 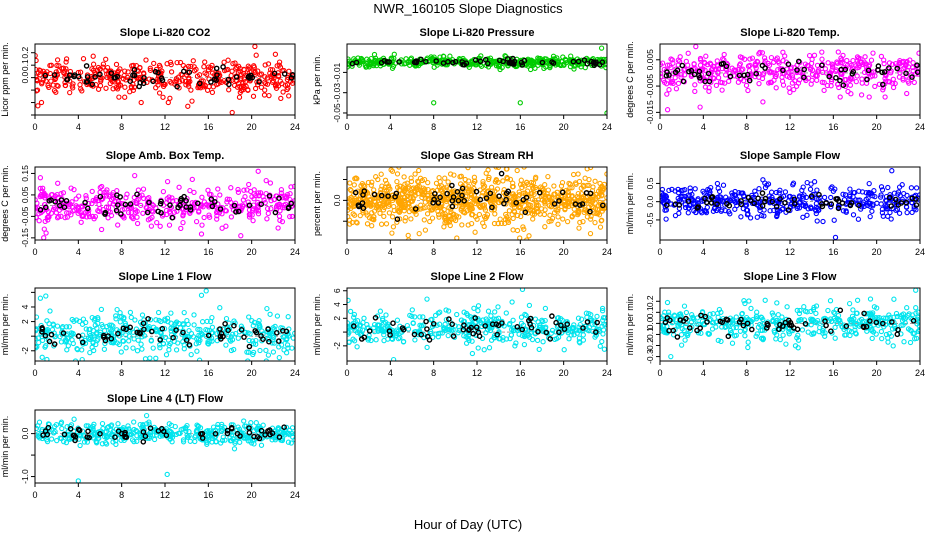 What do you see at coordinates (564, 252) in the screenshot?
I see `x-tick-label: 20` at bounding box center [564, 252].